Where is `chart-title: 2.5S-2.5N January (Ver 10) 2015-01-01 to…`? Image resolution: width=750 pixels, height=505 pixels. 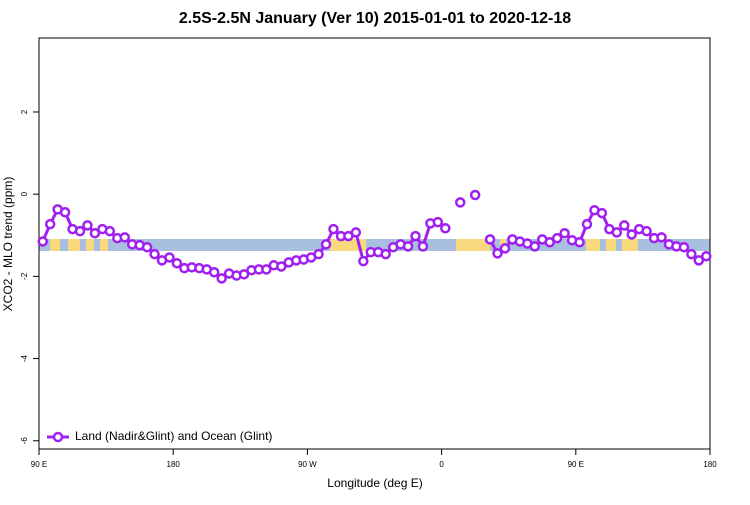
chart-title: 2.5S-2.5N January (Ver 10) 2015-01-01 to… is located at coordinates (375, 18).